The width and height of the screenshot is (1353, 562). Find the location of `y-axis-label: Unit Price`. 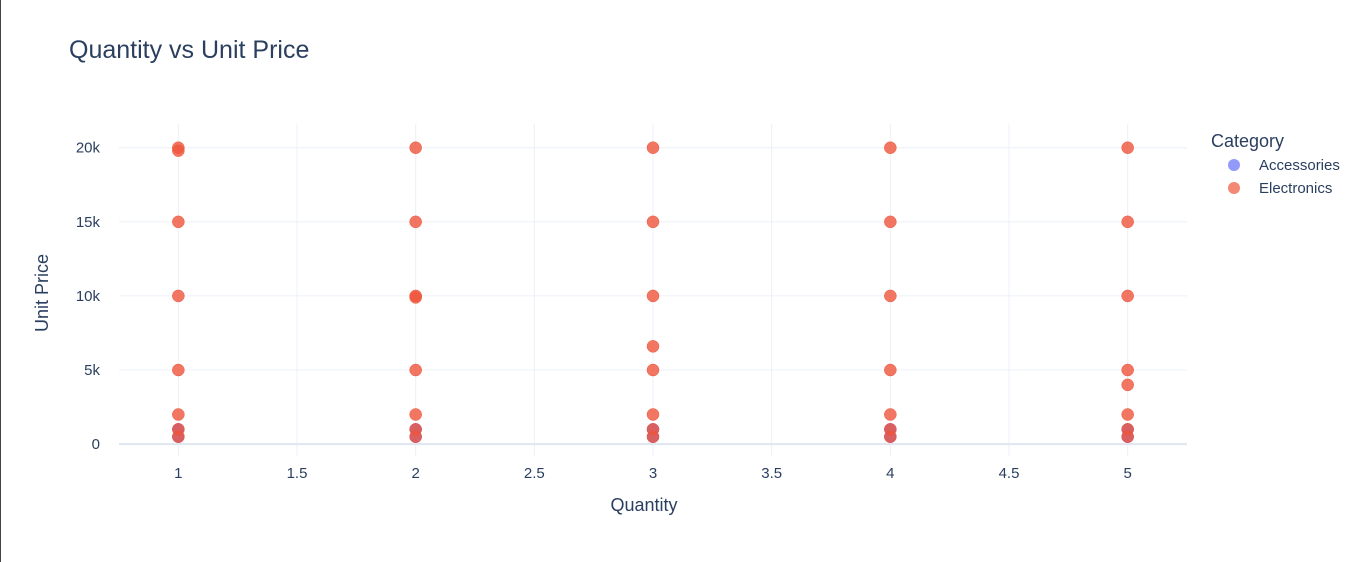

y-axis-label: Unit Price is located at coordinates (42, 293).